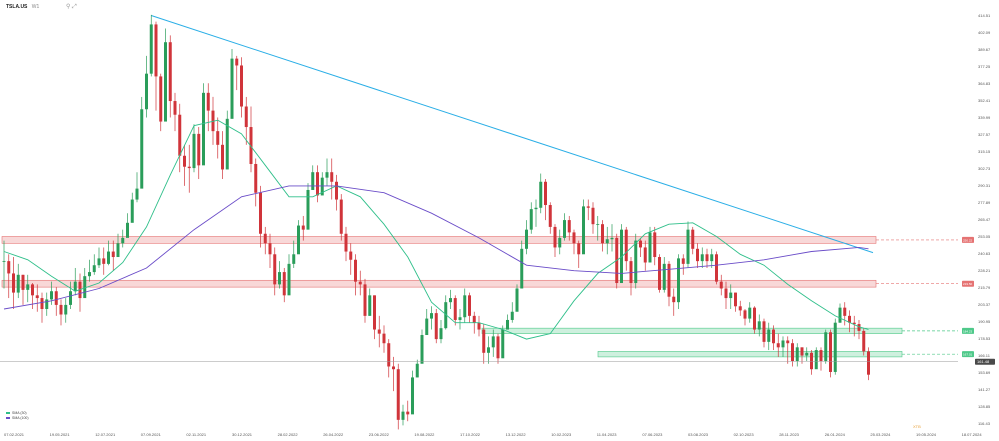  What do you see at coordinates (71, 7) in the screenshot?
I see `header-tool-icons: ⚲ ⤢` at bounding box center [71, 7].